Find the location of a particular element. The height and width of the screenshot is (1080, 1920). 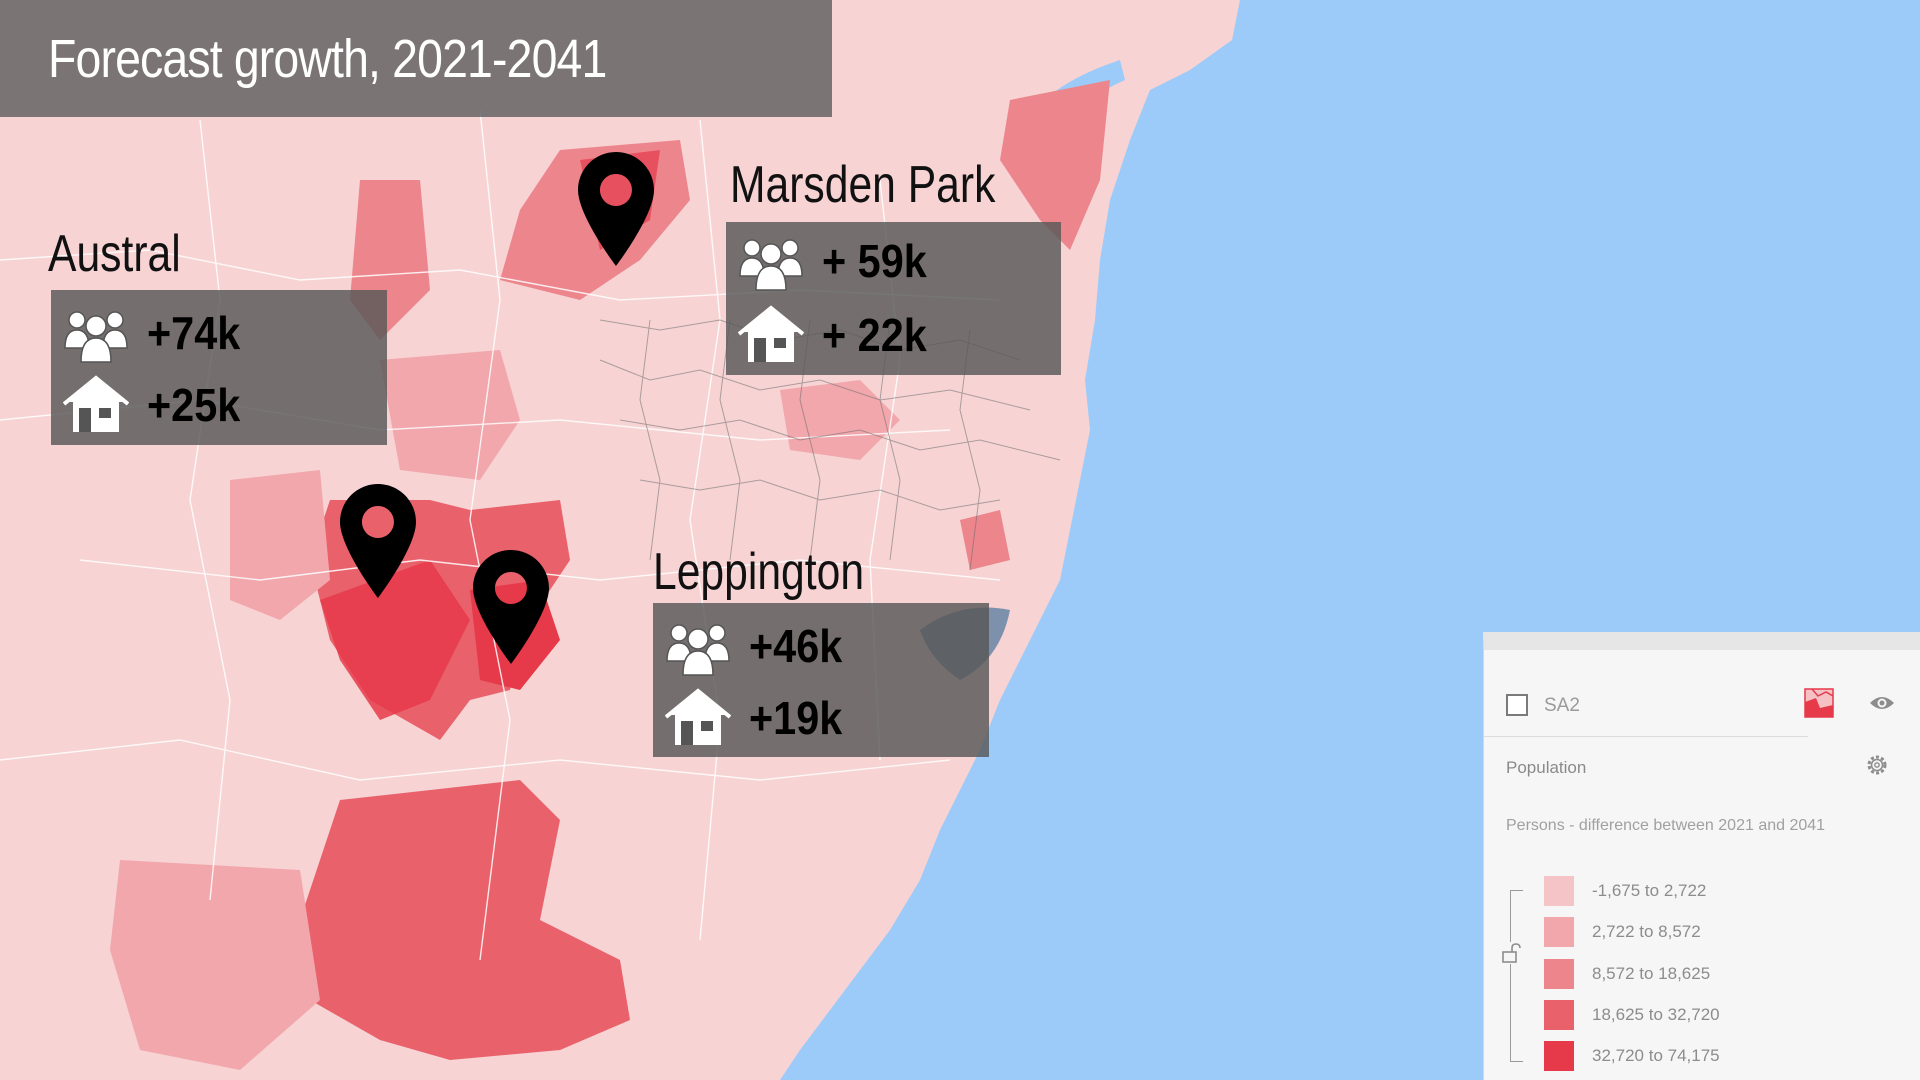

map-title: Forecast growth, 2021-2041 is located at coordinates (327, 59).